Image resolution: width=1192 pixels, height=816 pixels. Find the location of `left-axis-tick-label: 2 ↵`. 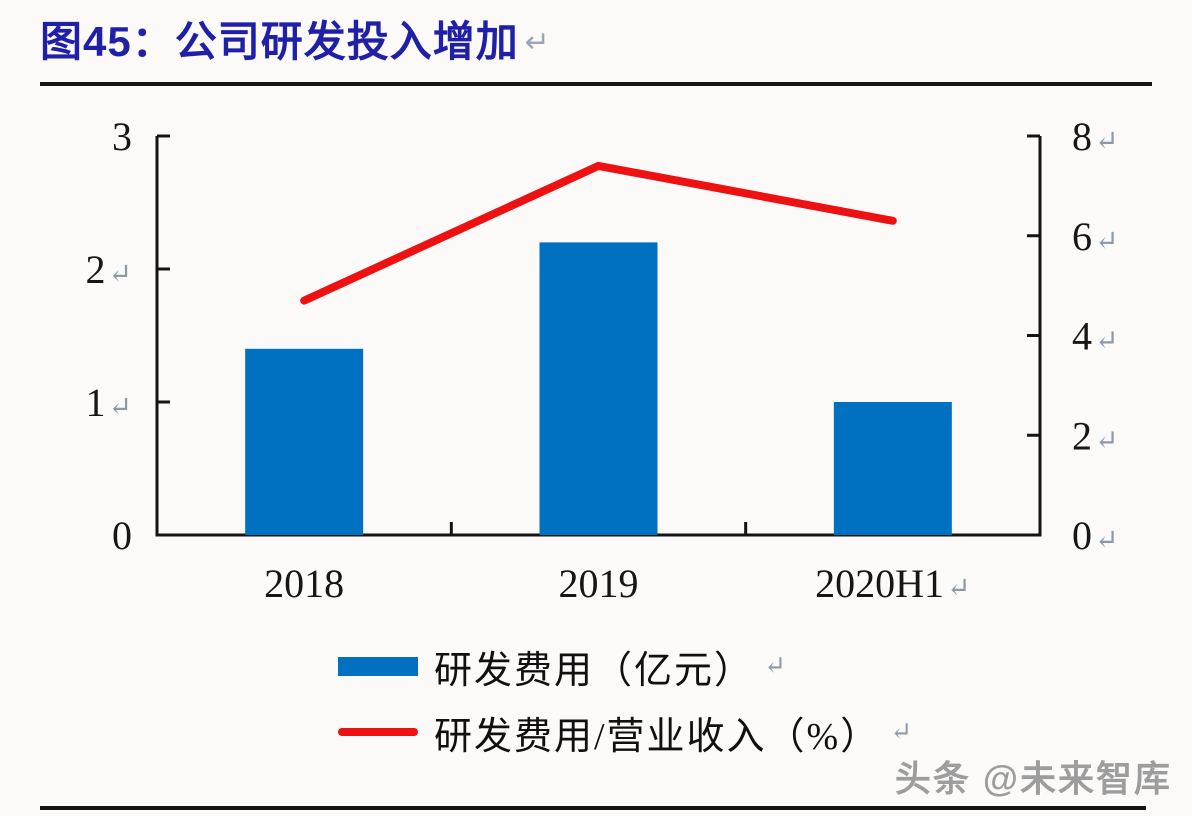

left-axis-tick-label: 2 ↵ is located at coordinates (109, 269).